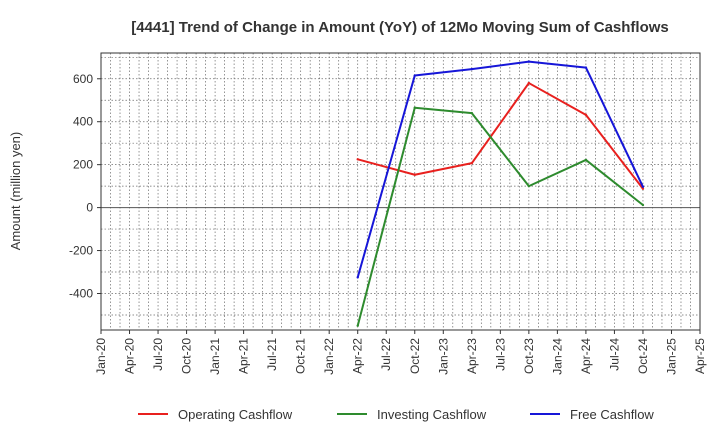  Describe the element at coordinates (329, 356) in the screenshot. I see `x-tick-label: Jan-22` at that location.